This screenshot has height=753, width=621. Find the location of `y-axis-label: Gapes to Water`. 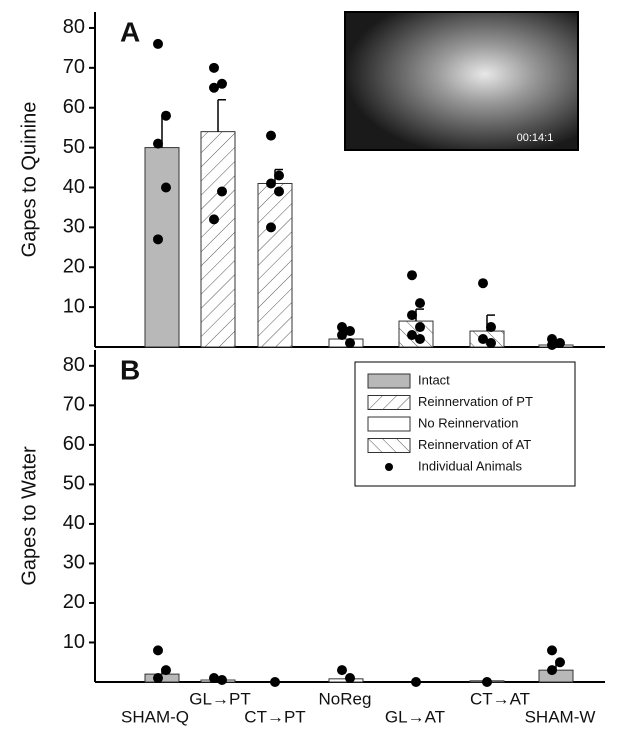

y-axis-label: Gapes to Water is located at coordinates (29, 516).